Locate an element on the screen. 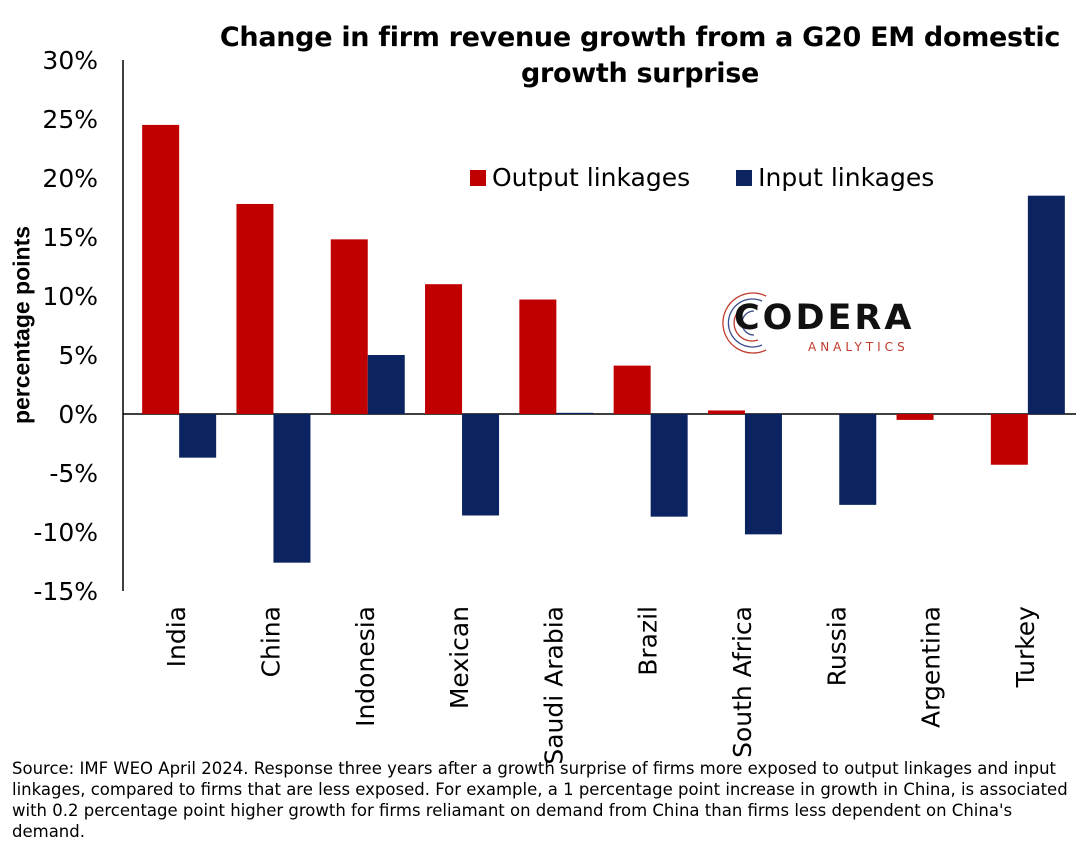 The height and width of the screenshot is (849, 1080). bar-output-mexican is located at coordinates (444, 349).